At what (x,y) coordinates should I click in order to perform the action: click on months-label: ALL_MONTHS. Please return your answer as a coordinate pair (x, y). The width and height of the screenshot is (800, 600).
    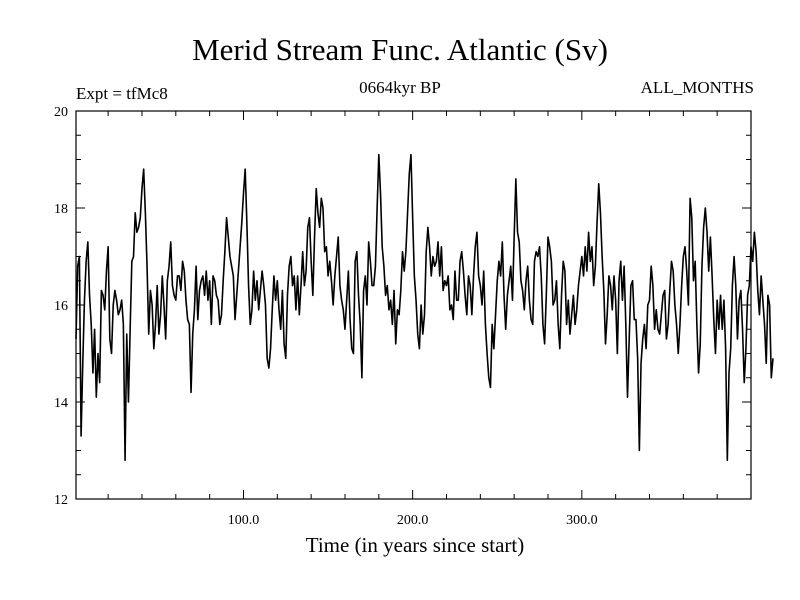
    Looking at the image, I should click on (697, 87).